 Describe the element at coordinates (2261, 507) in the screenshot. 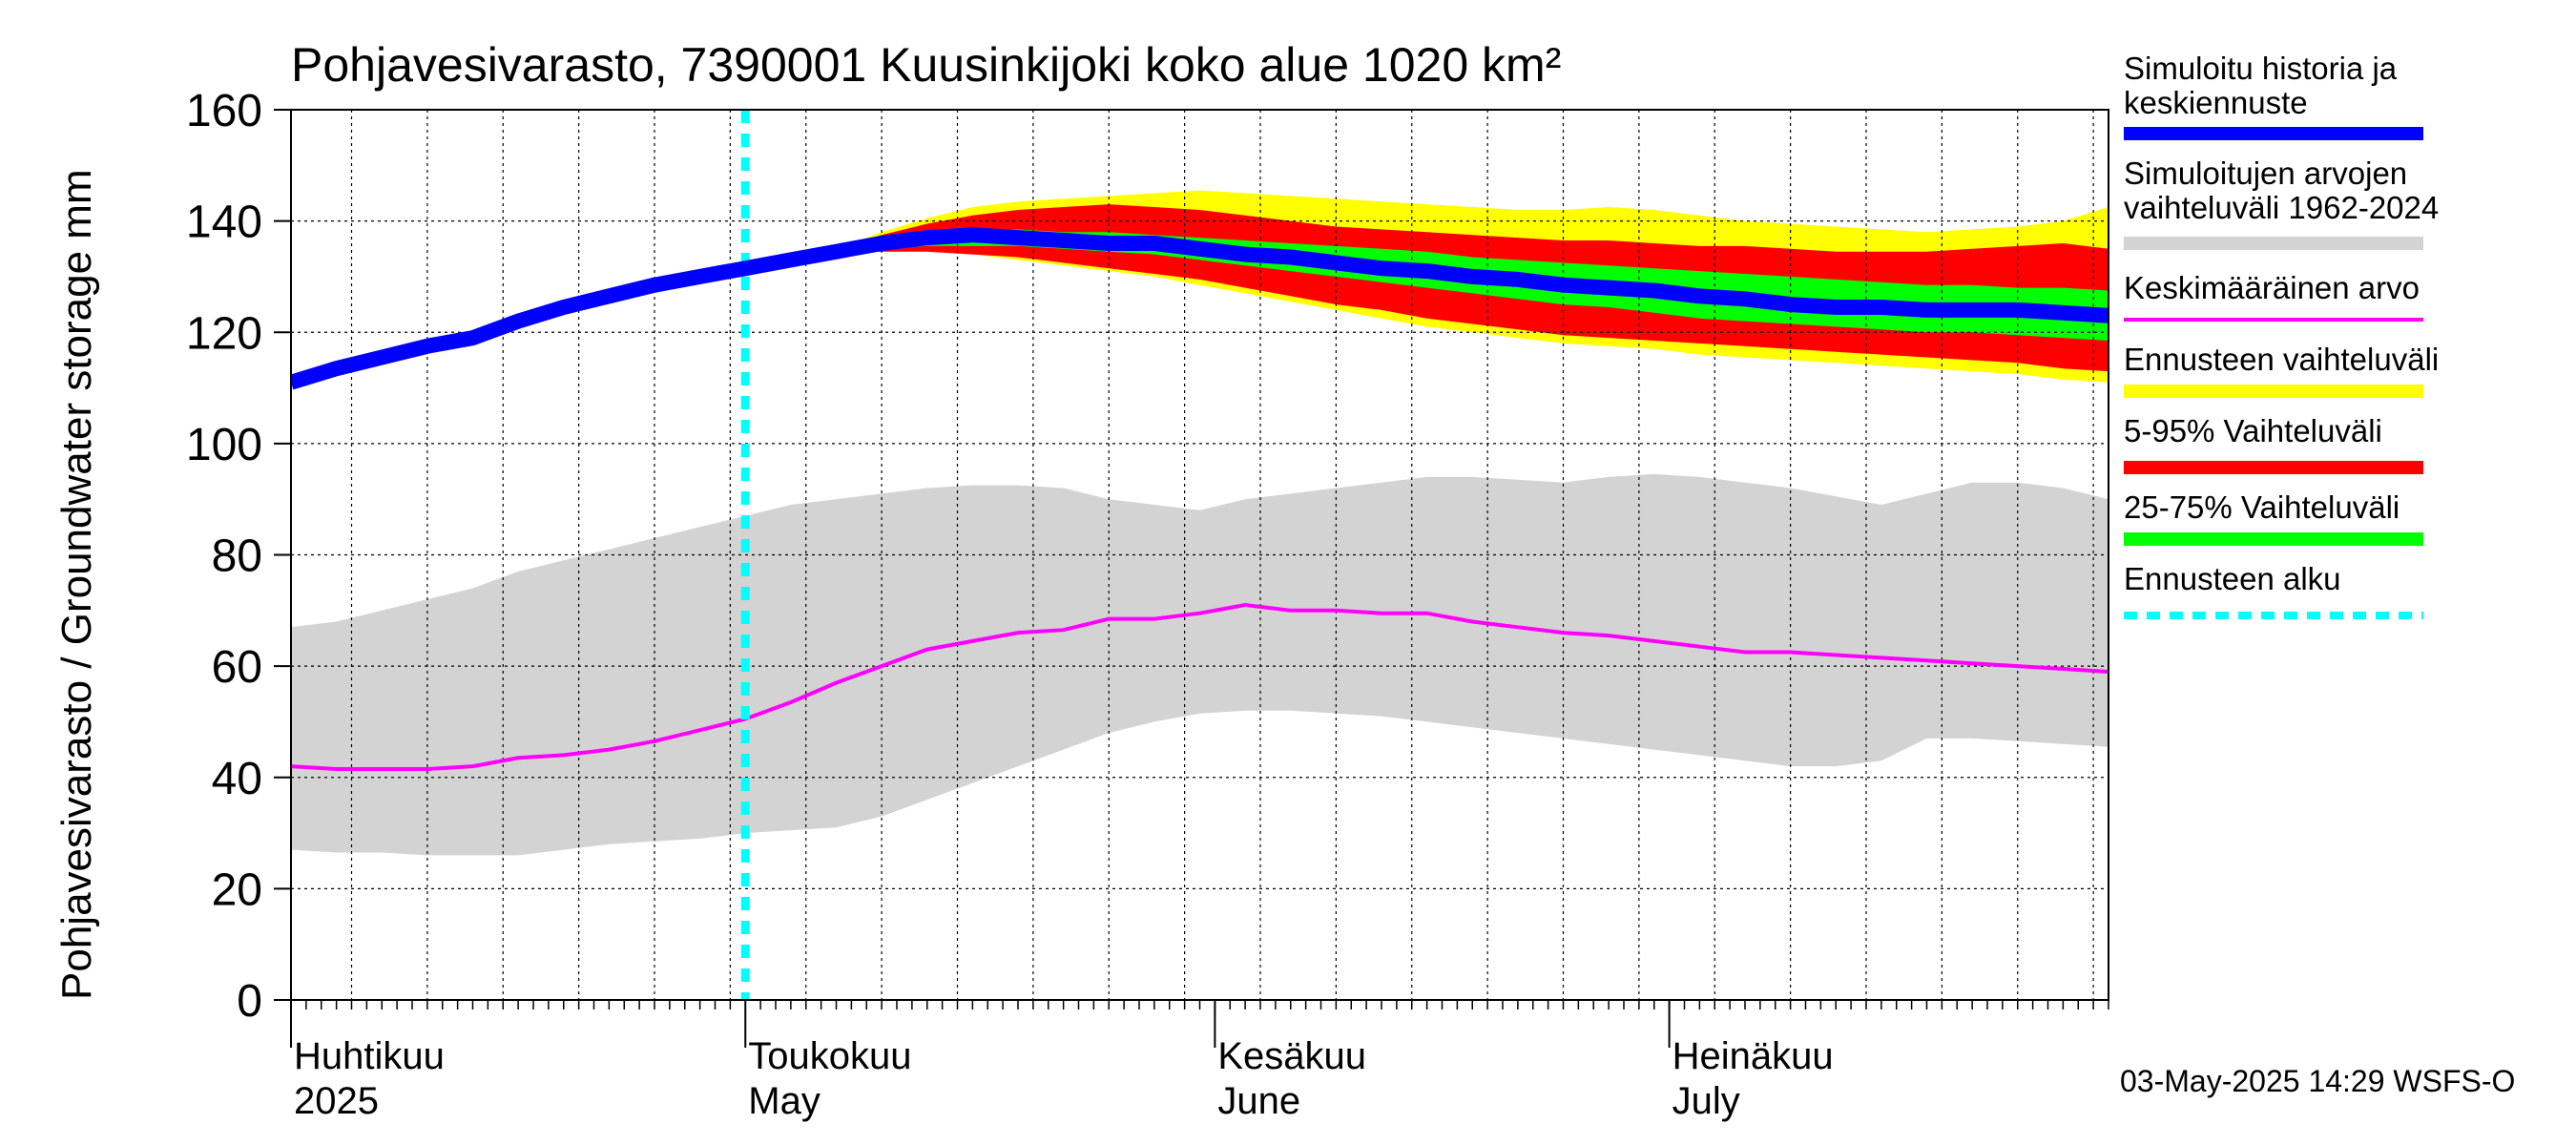

I see `legend-label: 25-75% Vaihteluväli` at that location.